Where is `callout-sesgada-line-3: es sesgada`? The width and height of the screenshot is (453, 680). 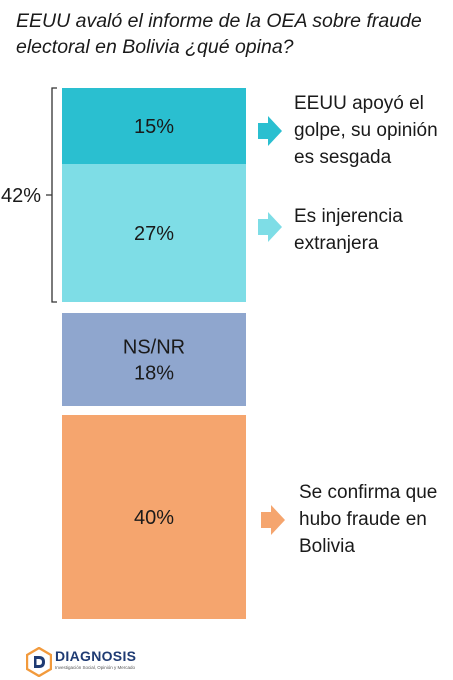
callout-sesgada-line-3: es sesgada is located at coordinates (343, 157).